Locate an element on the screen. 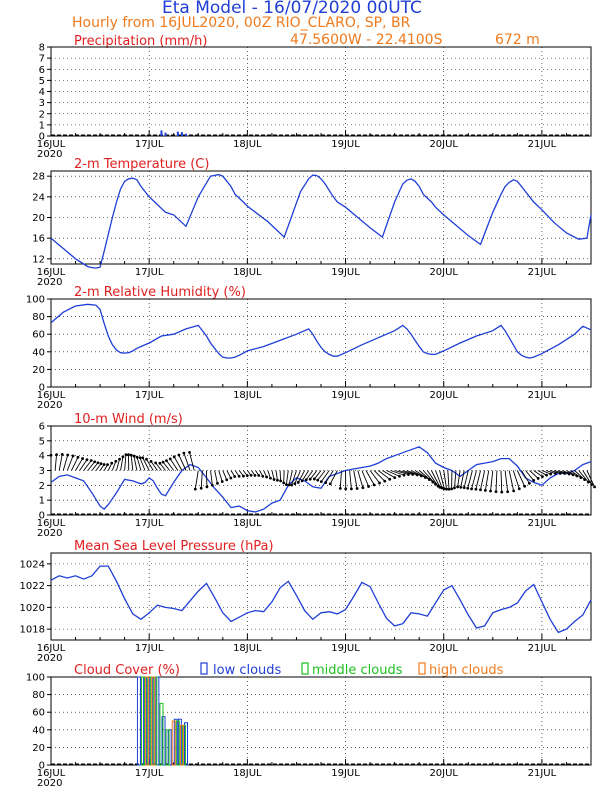 Image resolution: width=612 pixels, height=792 pixels. elevation: 672 m is located at coordinates (517, 40).